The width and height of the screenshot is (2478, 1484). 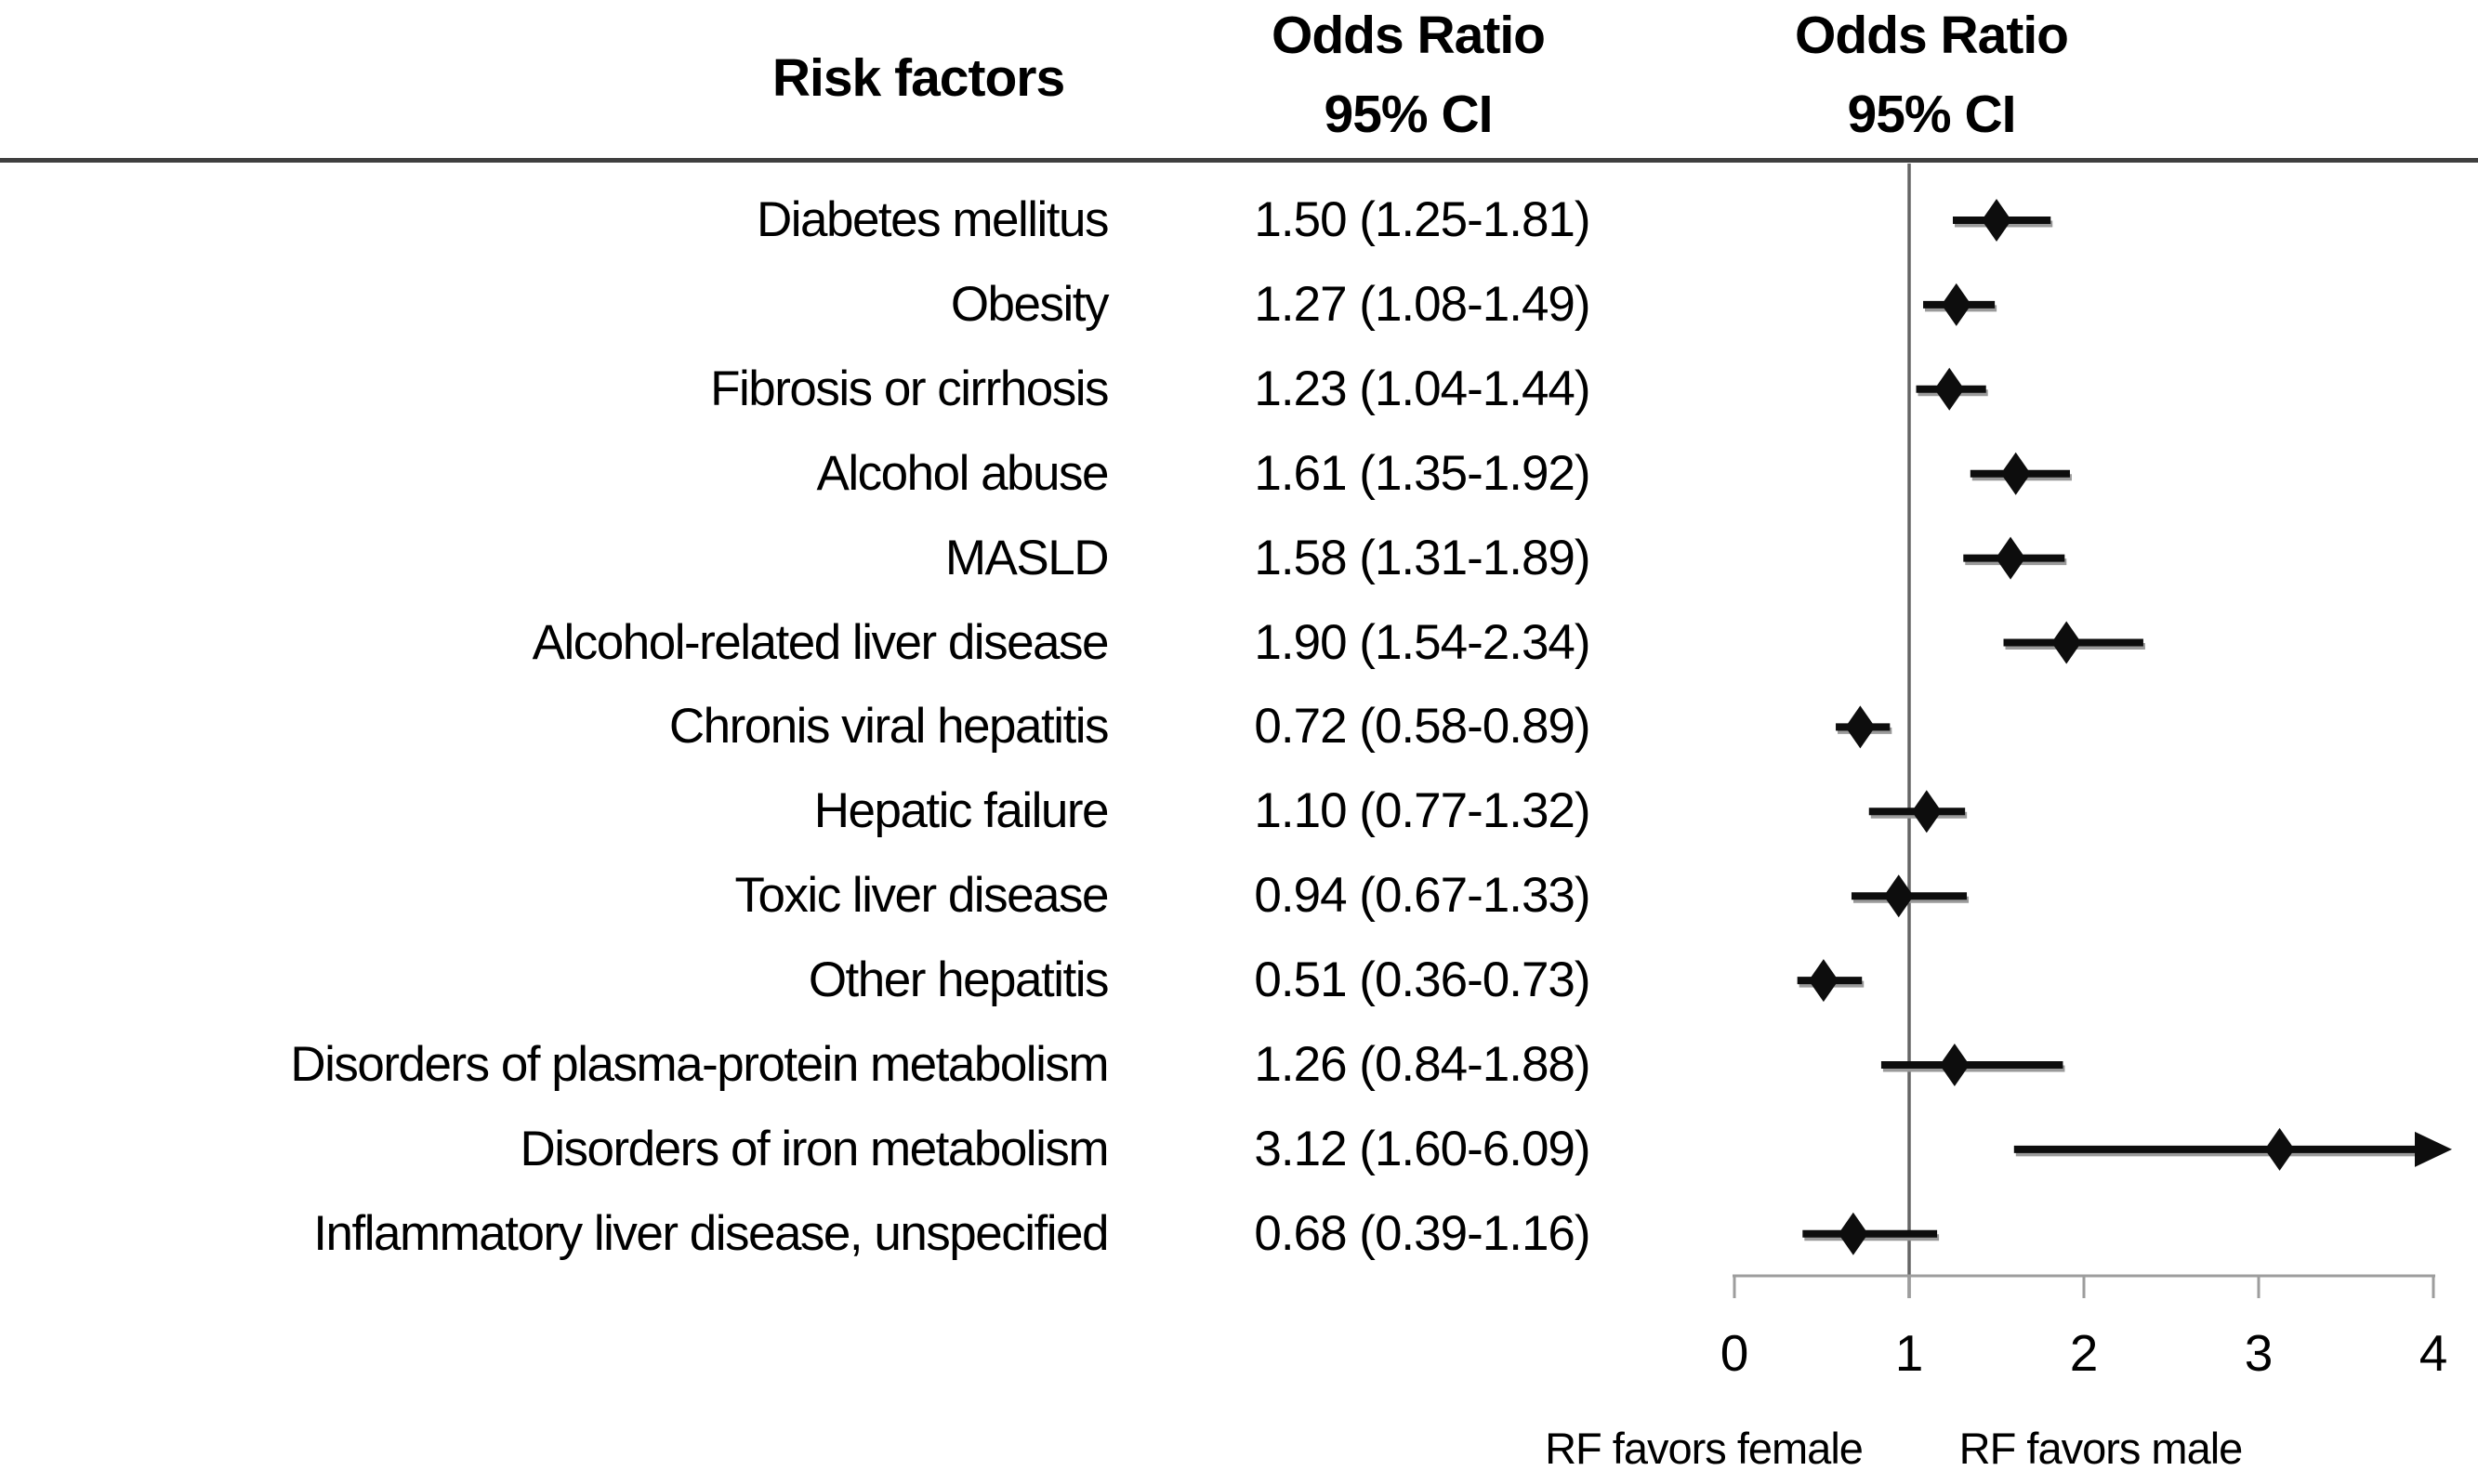 I want to click on or-ci-value: 1.58 (1.31-1.89), so click(x=1422, y=557).